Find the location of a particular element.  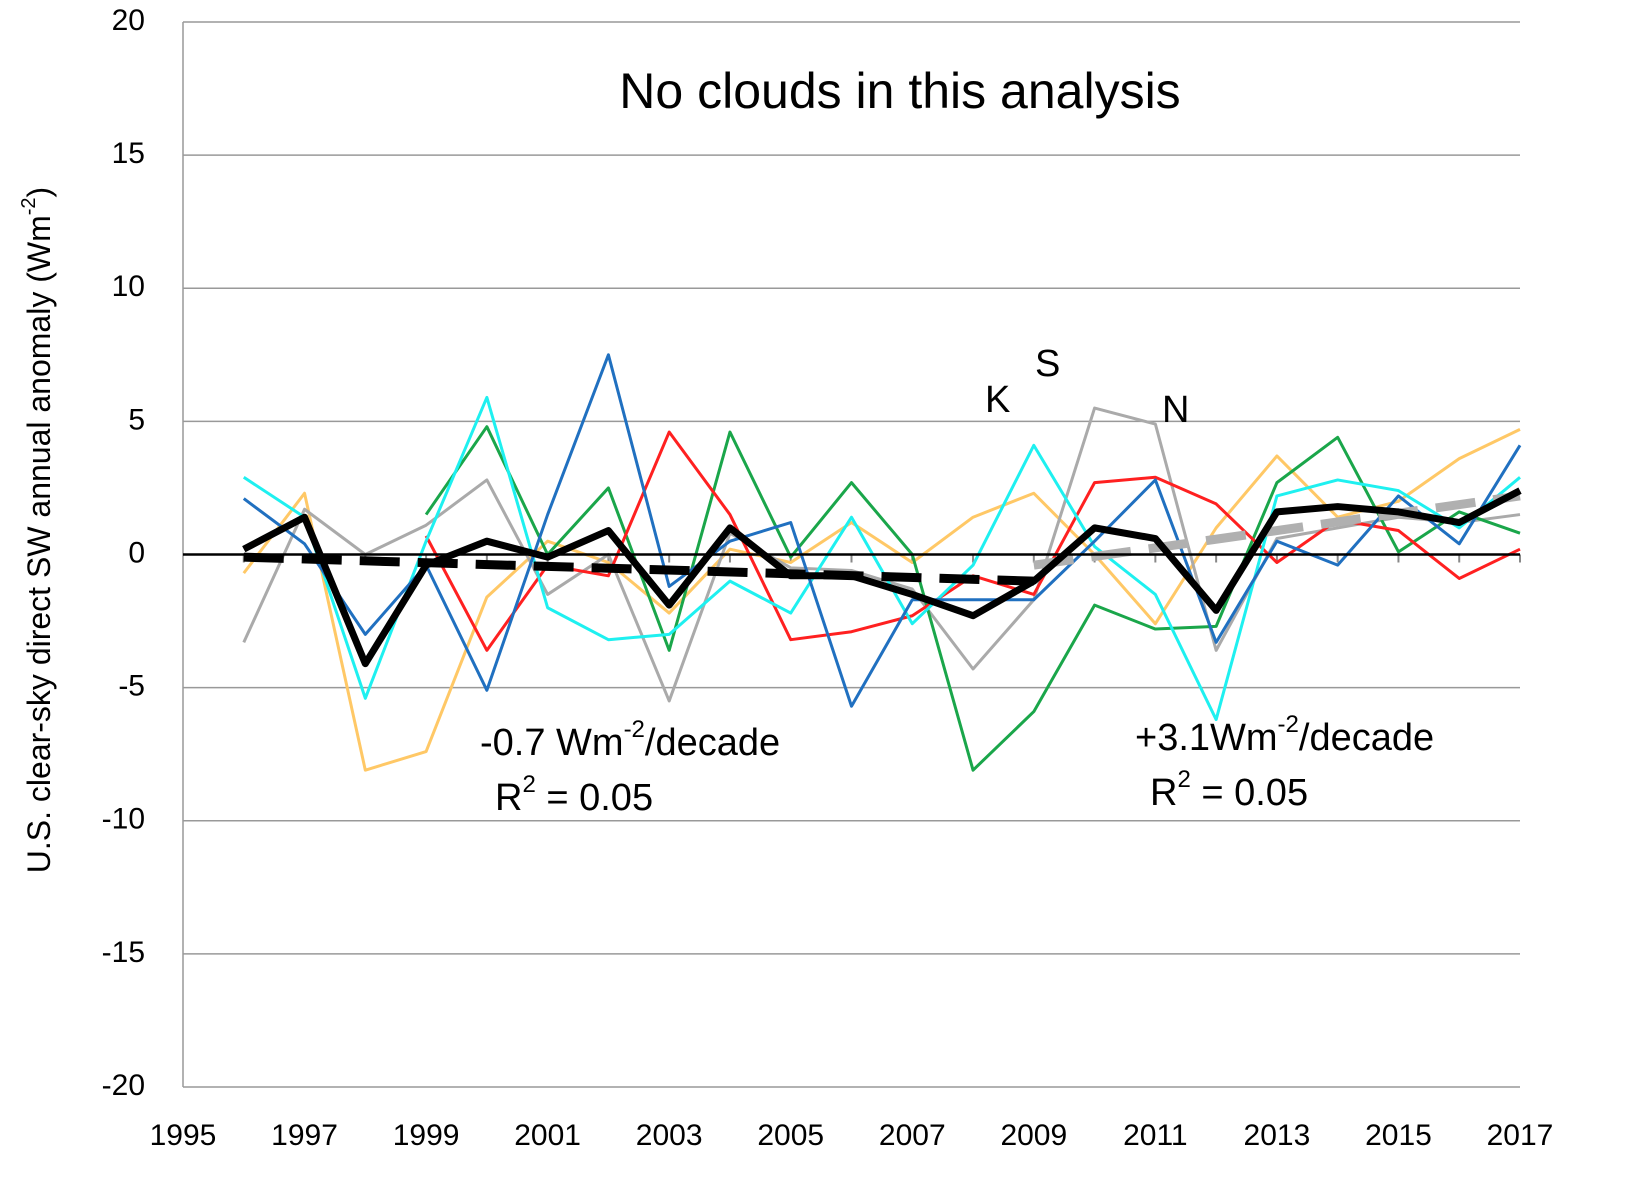

y-tick-label: 0 is located at coordinates (136, 552).